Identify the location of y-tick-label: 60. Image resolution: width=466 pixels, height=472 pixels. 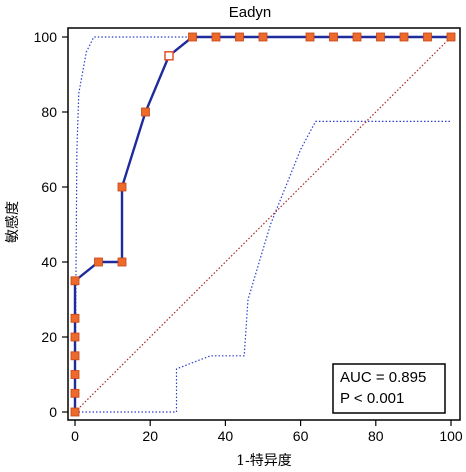
(49, 187).